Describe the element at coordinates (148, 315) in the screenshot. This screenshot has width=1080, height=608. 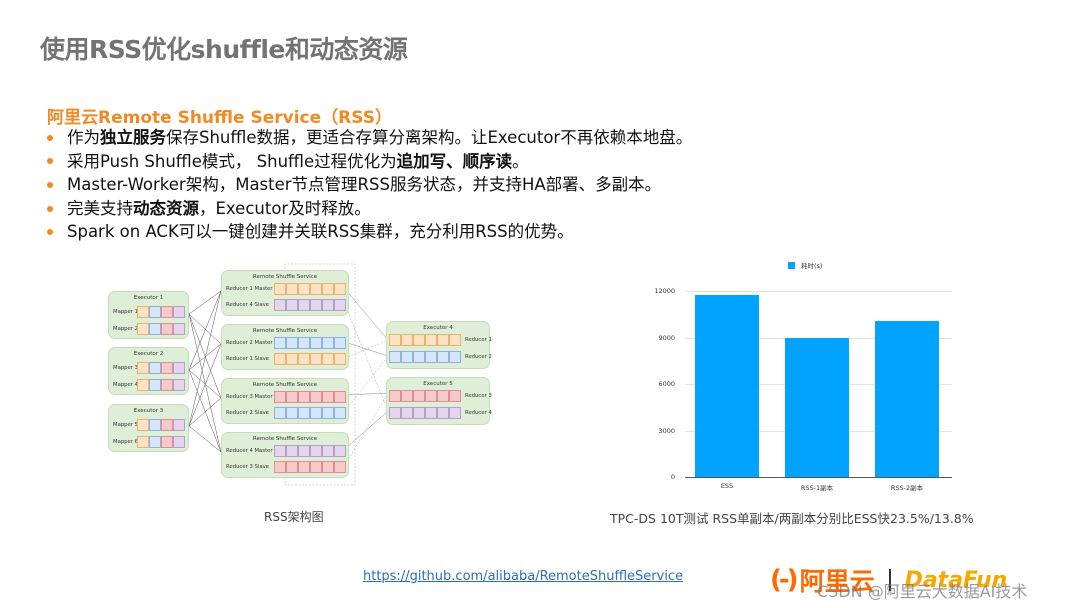
I see `executor-1-box: Executor 1 Mapper 1 Mapper 2` at that location.